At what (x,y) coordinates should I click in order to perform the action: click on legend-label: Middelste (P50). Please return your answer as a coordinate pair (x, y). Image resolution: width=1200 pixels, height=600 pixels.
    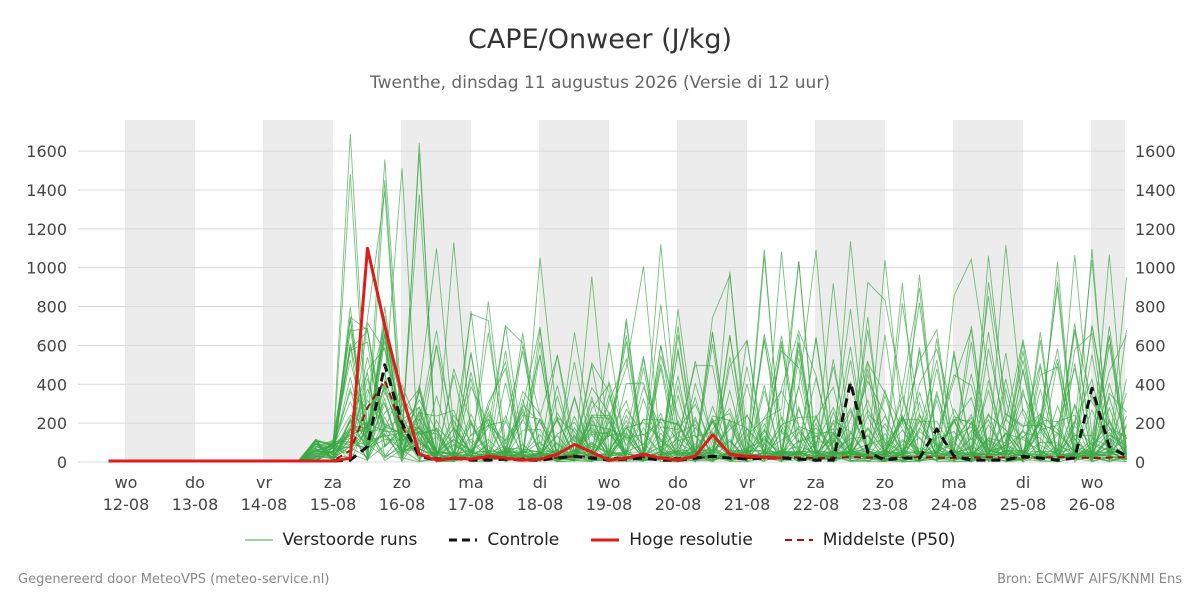
    Looking at the image, I should click on (889, 540).